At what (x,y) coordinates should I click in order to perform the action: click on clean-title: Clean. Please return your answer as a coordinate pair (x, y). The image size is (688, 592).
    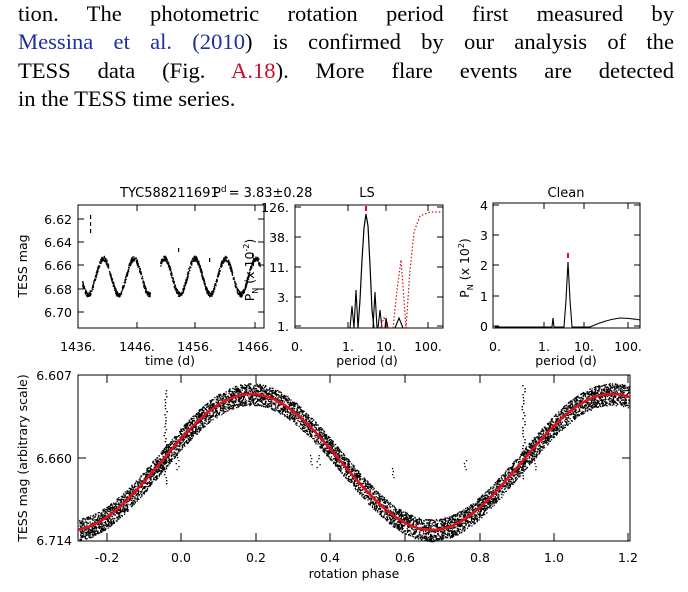
    Looking at the image, I should click on (566, 193).